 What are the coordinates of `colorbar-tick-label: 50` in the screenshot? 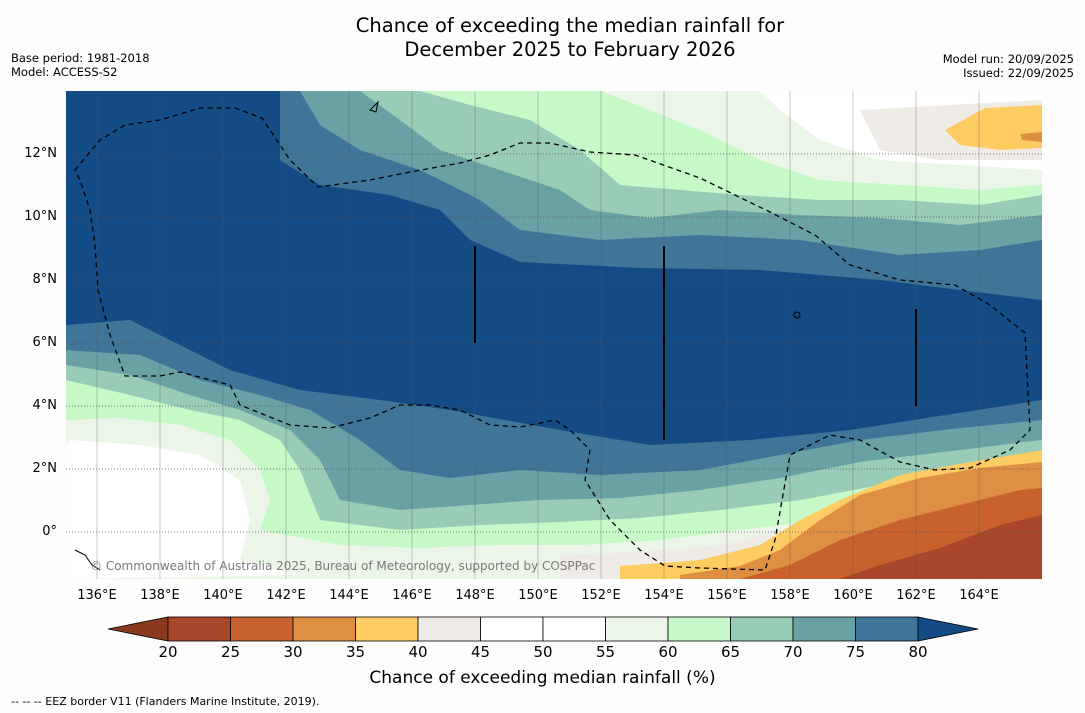 It's located at (543, 652).